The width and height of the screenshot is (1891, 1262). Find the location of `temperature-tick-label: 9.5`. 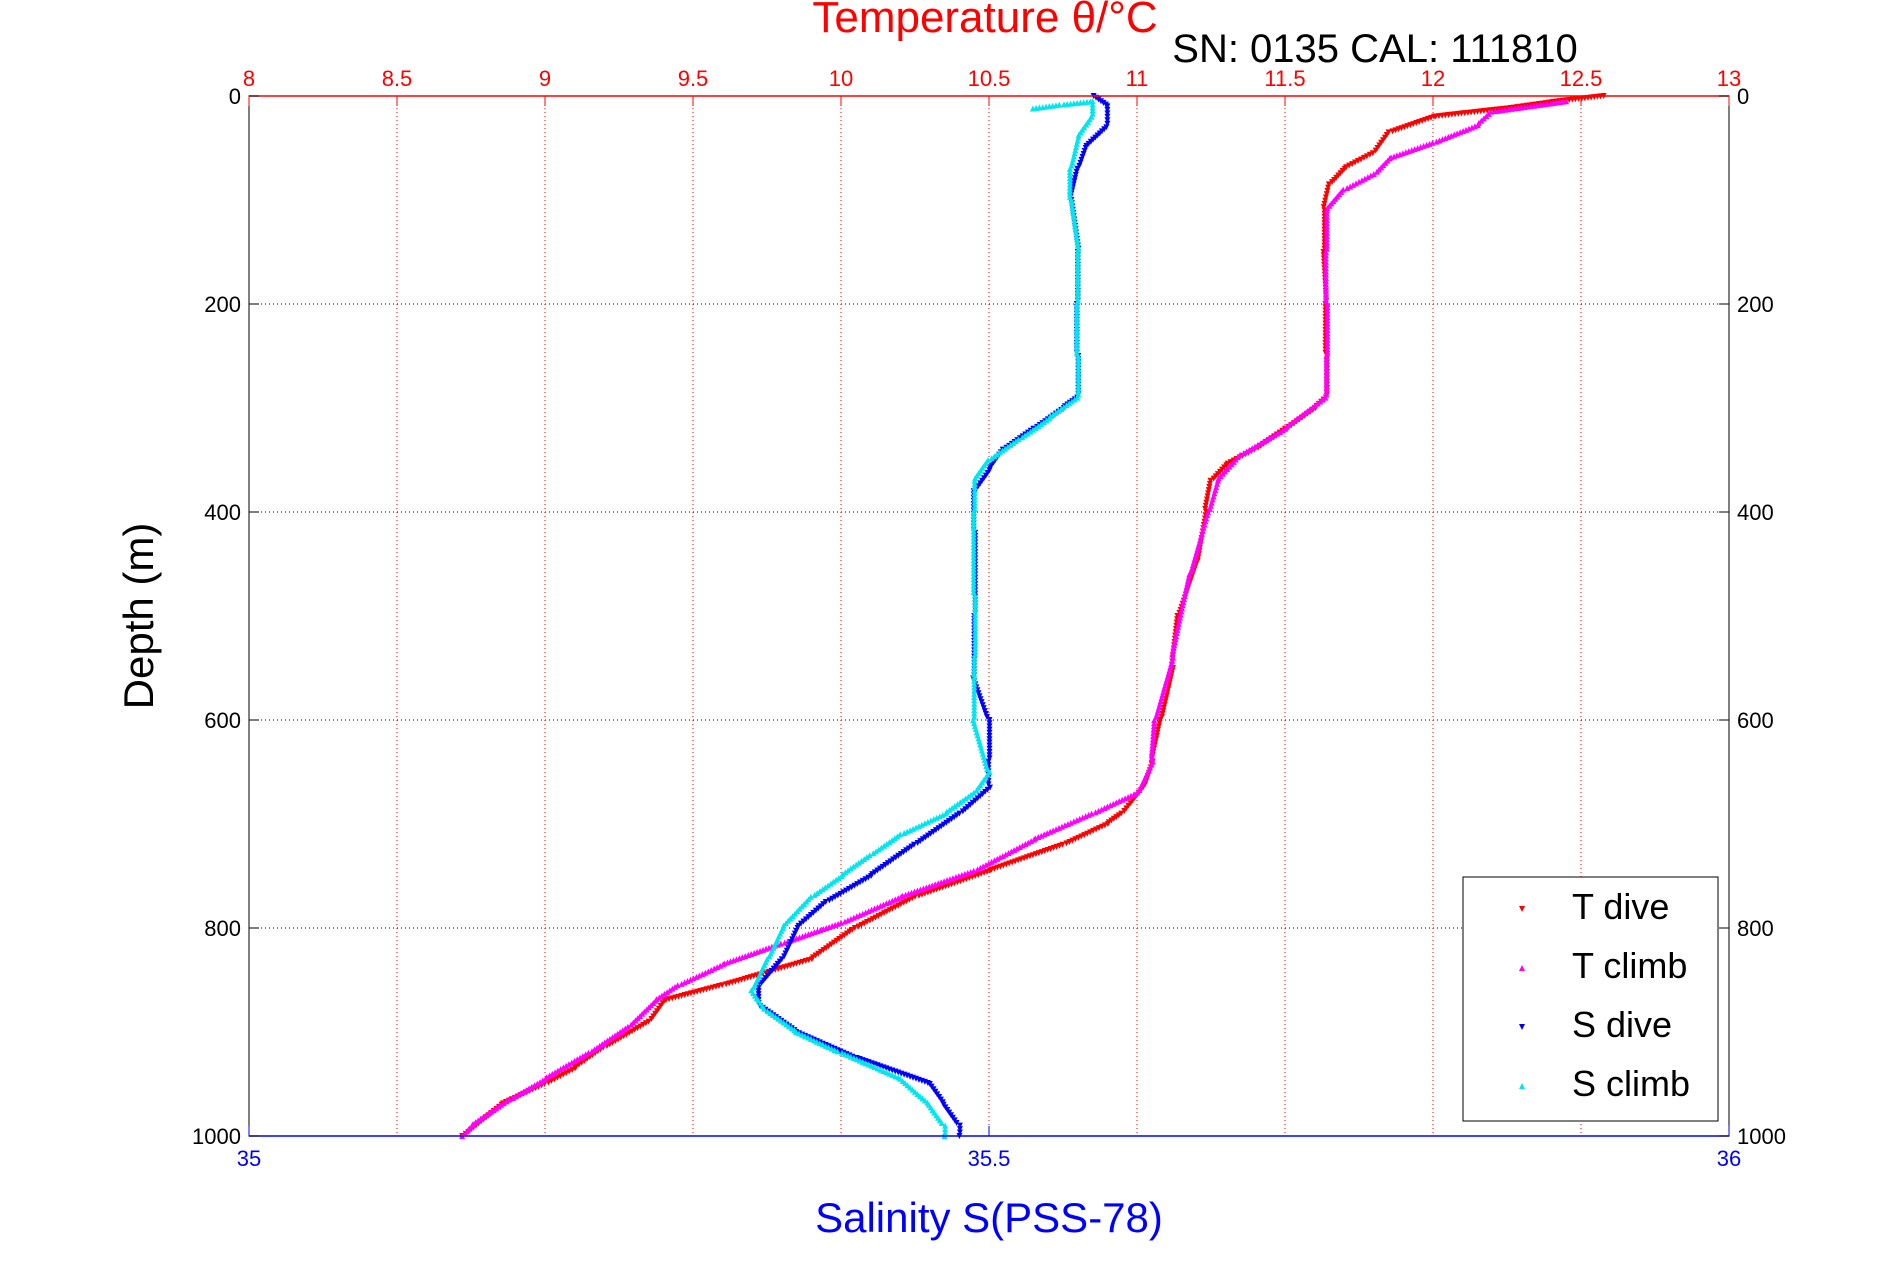

temperature-tick-label: 9.5 is located at coordinates (693, 78).